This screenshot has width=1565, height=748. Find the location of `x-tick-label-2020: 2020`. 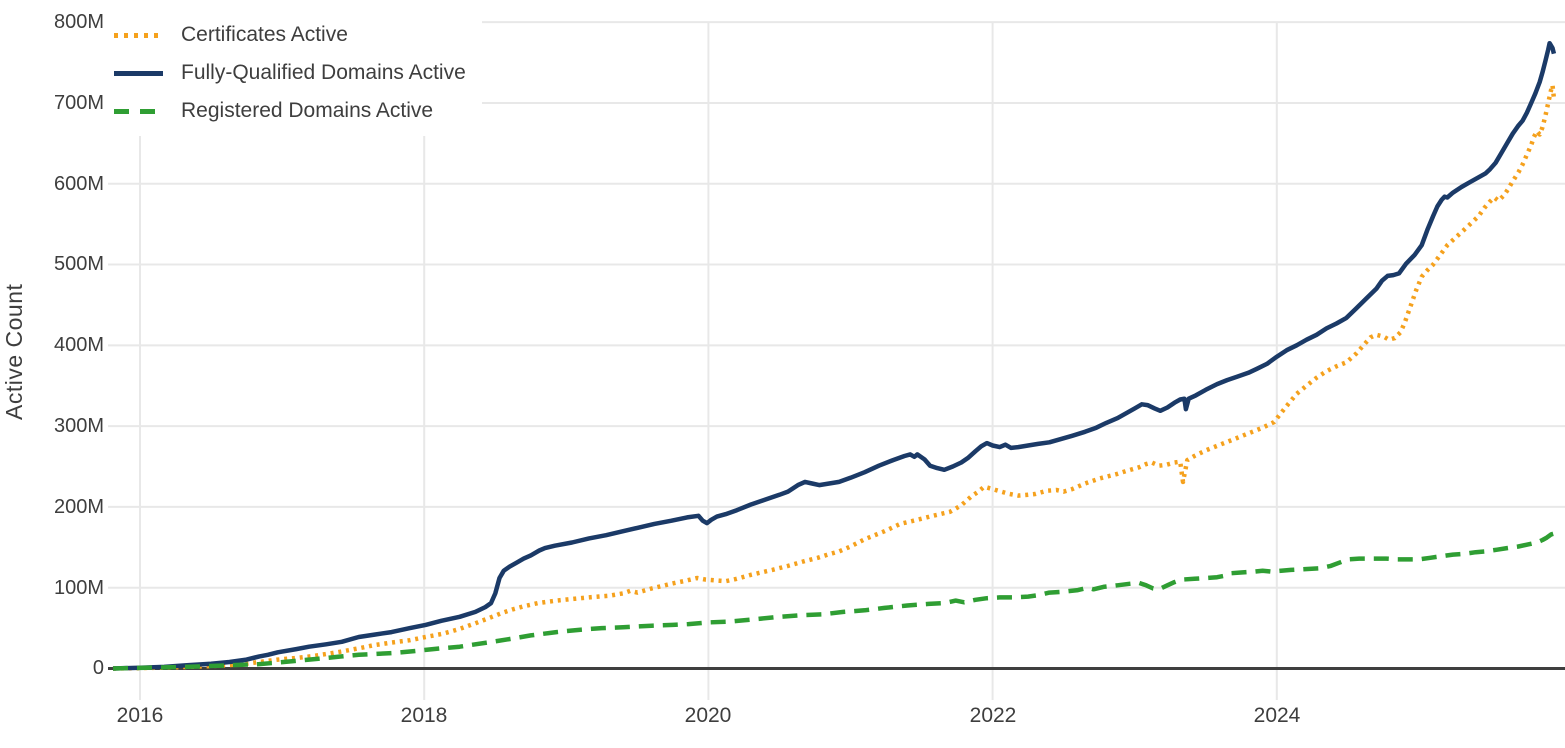

x-tick-label-2020: 2020 is located at coordinates (708, 715).